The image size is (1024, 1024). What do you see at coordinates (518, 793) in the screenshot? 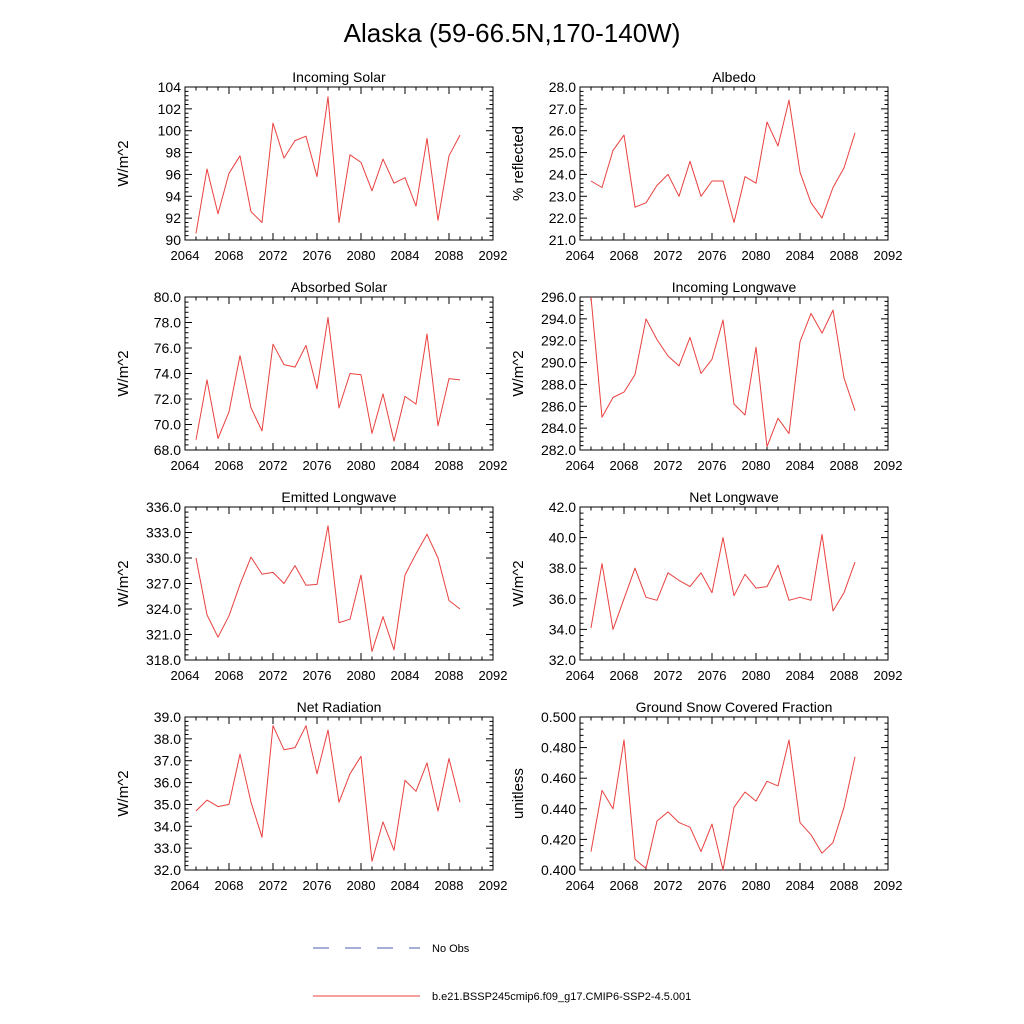
I see `y-axis-label: unitless` at bounding box center [518, 793].